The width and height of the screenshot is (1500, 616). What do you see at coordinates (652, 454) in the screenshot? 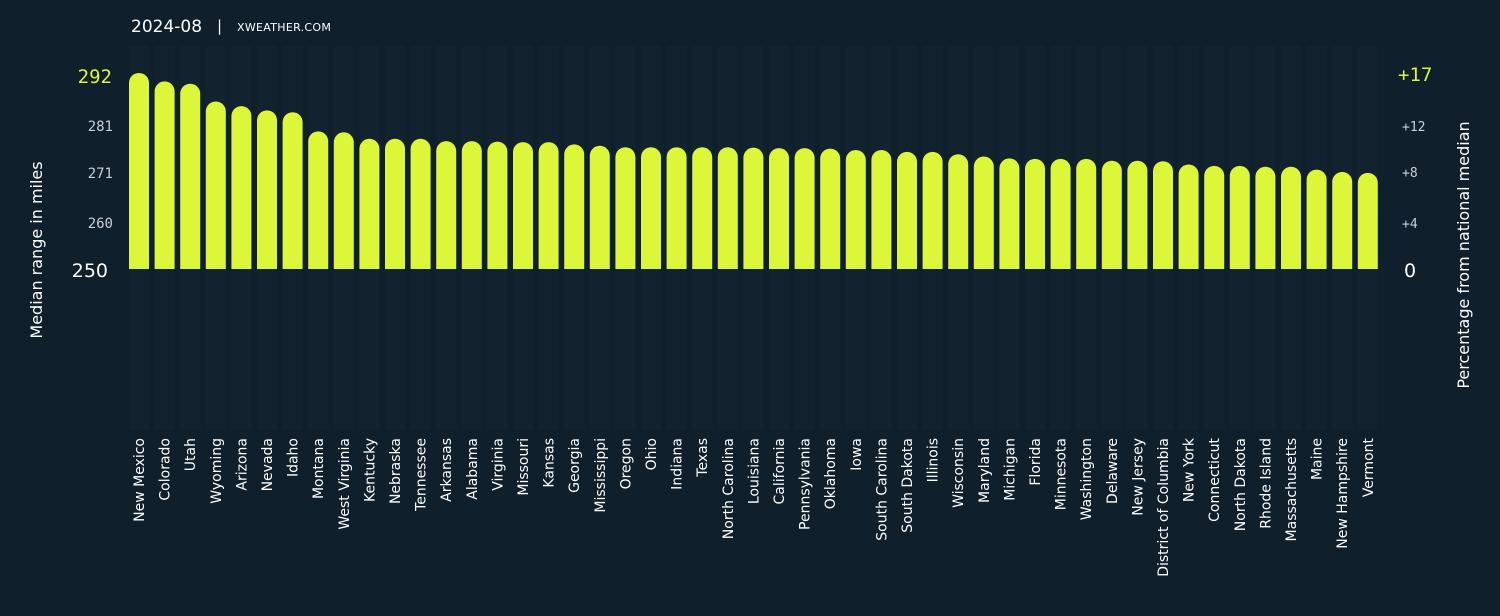
I see `category-label: Ohio` at bounding box center [652, 454].